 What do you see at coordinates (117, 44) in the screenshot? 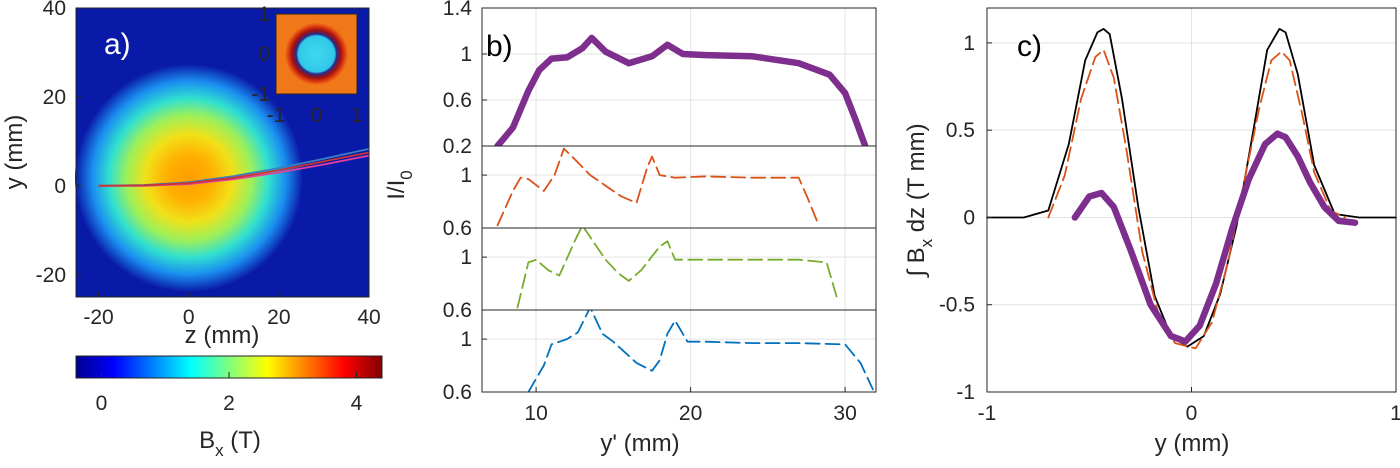
I see `panel-a-label: a)` at bounding box center [117, 44].